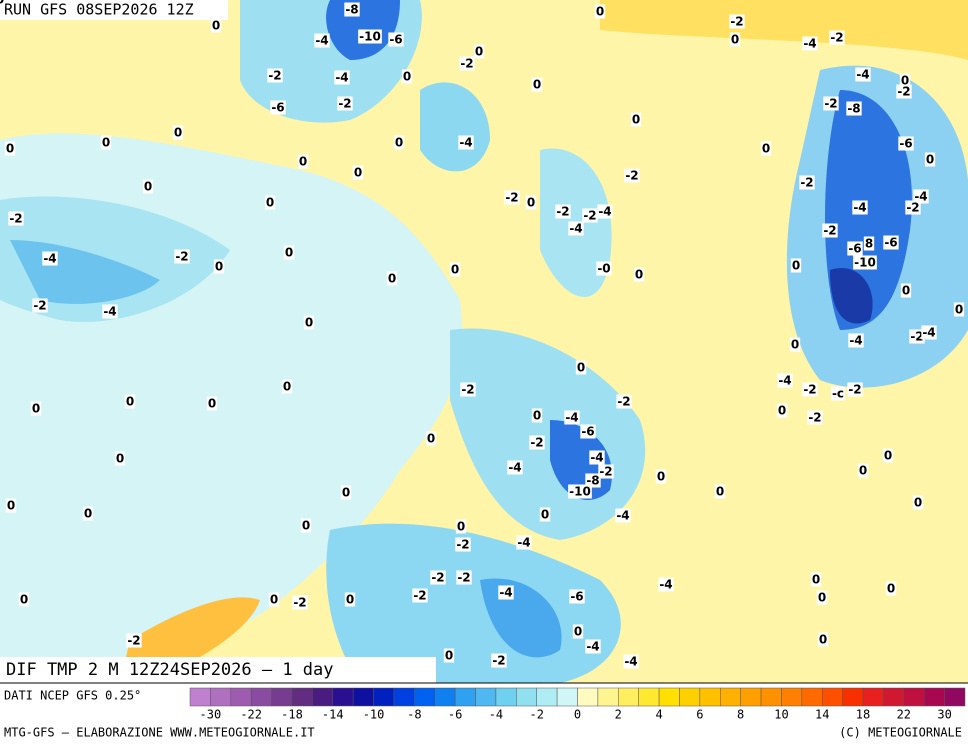 This screenshot has height=745, width=968. Describe the element at coordinates (900, 733) in the screenshot. I see `footer-right: (C) METEOGIORNALE` at that location.